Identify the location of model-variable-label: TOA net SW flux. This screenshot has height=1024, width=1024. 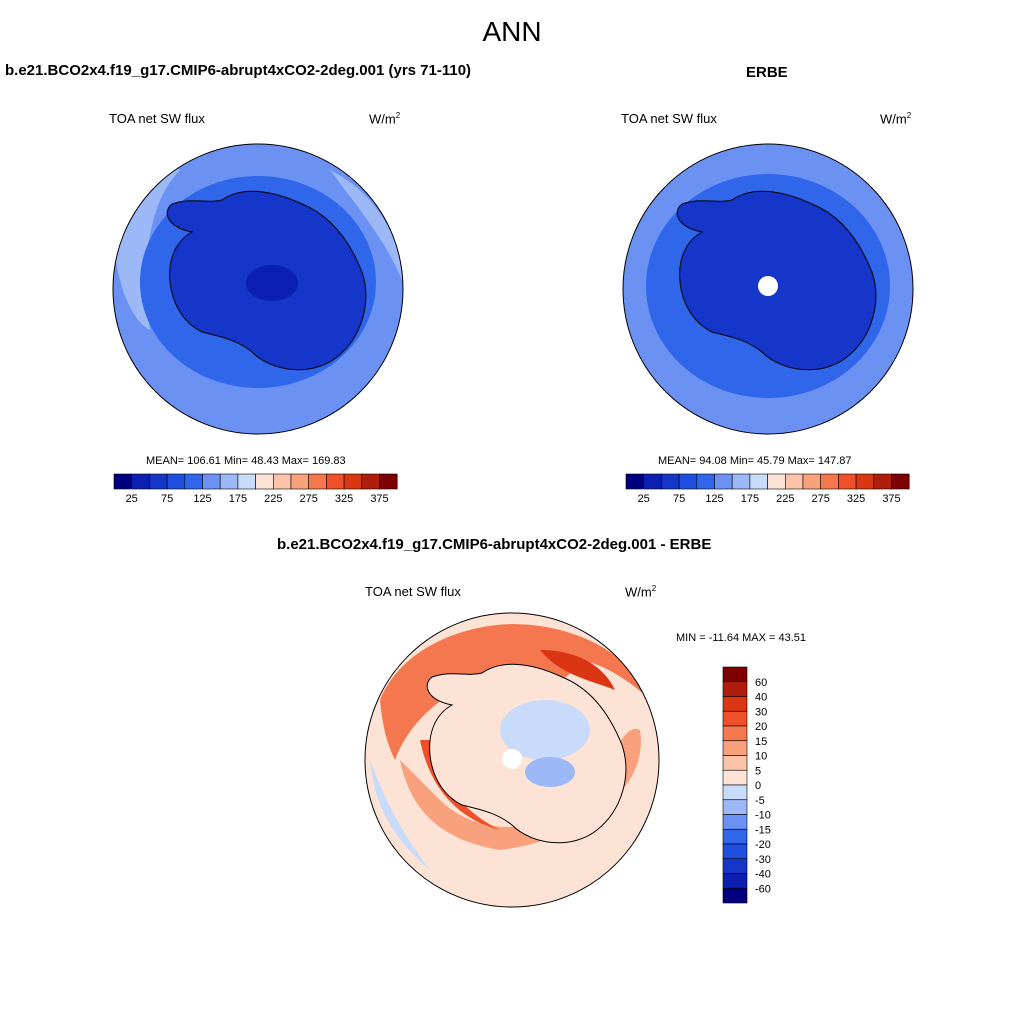
(157, 118).